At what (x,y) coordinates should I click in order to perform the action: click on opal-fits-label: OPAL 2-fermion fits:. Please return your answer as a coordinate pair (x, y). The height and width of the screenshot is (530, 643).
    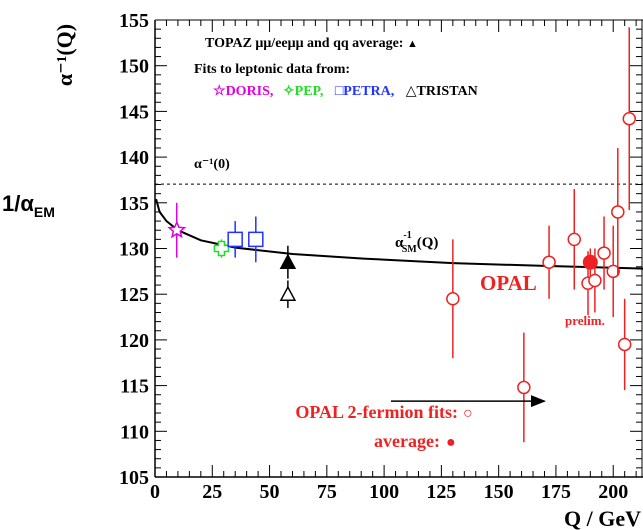
    Looking at the image, I should click on (376, 412).